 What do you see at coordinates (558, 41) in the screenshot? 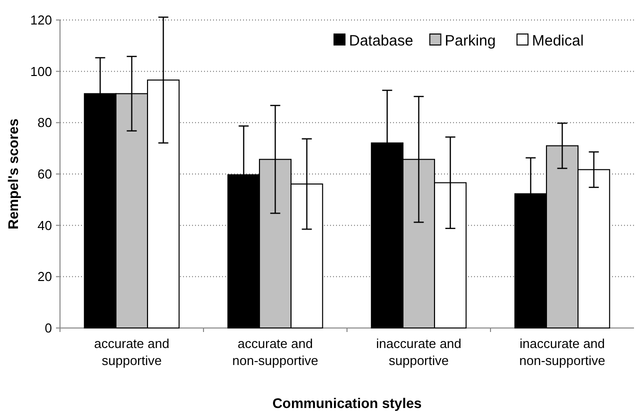
I see `legend-label: Medical` at bounding box center [558, 41].